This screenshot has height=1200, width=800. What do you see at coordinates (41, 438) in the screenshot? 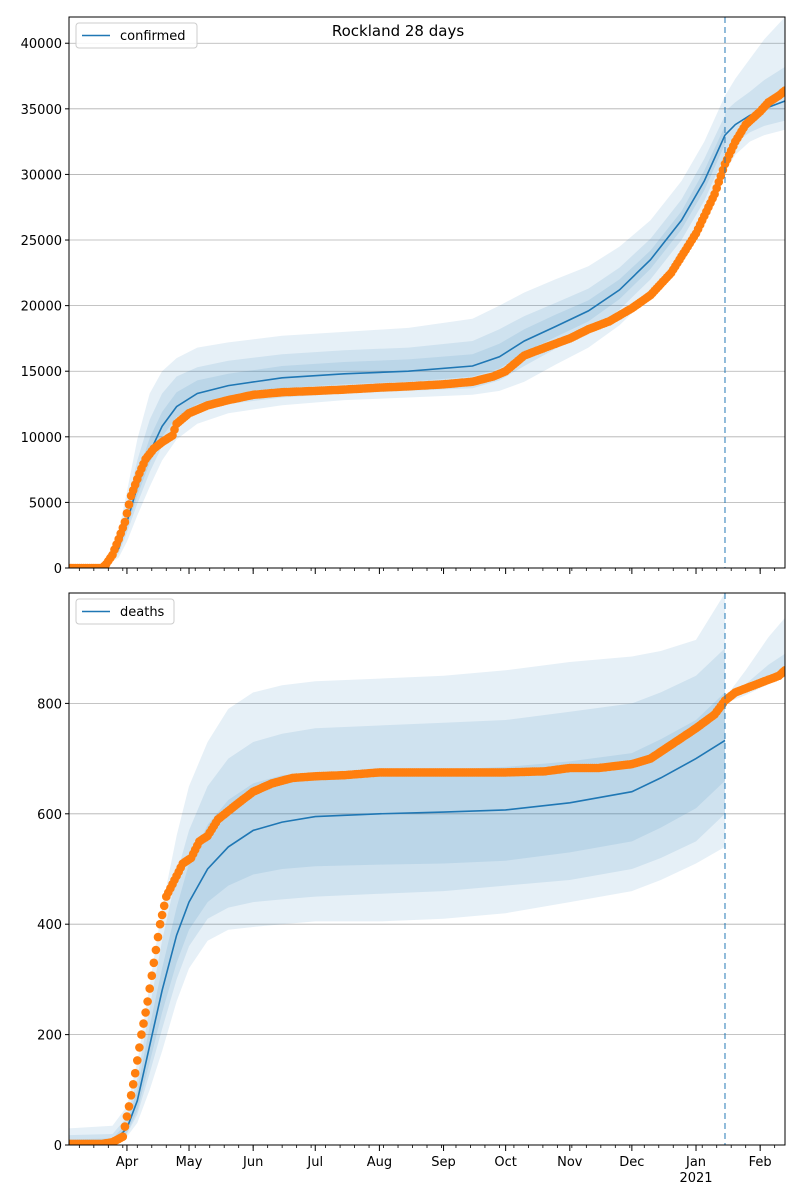
I see `y-tick-label: 10000` at bounding box center [41, 438].